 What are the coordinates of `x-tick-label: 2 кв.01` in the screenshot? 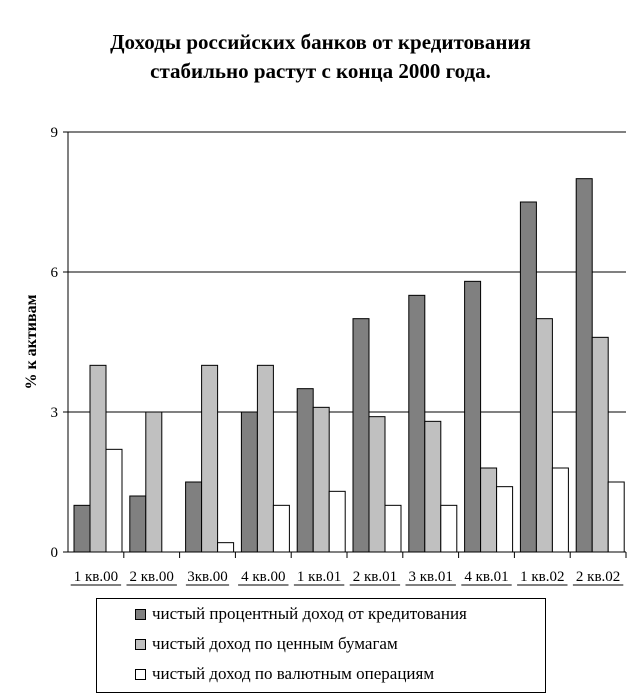 It's located at (375, 577).